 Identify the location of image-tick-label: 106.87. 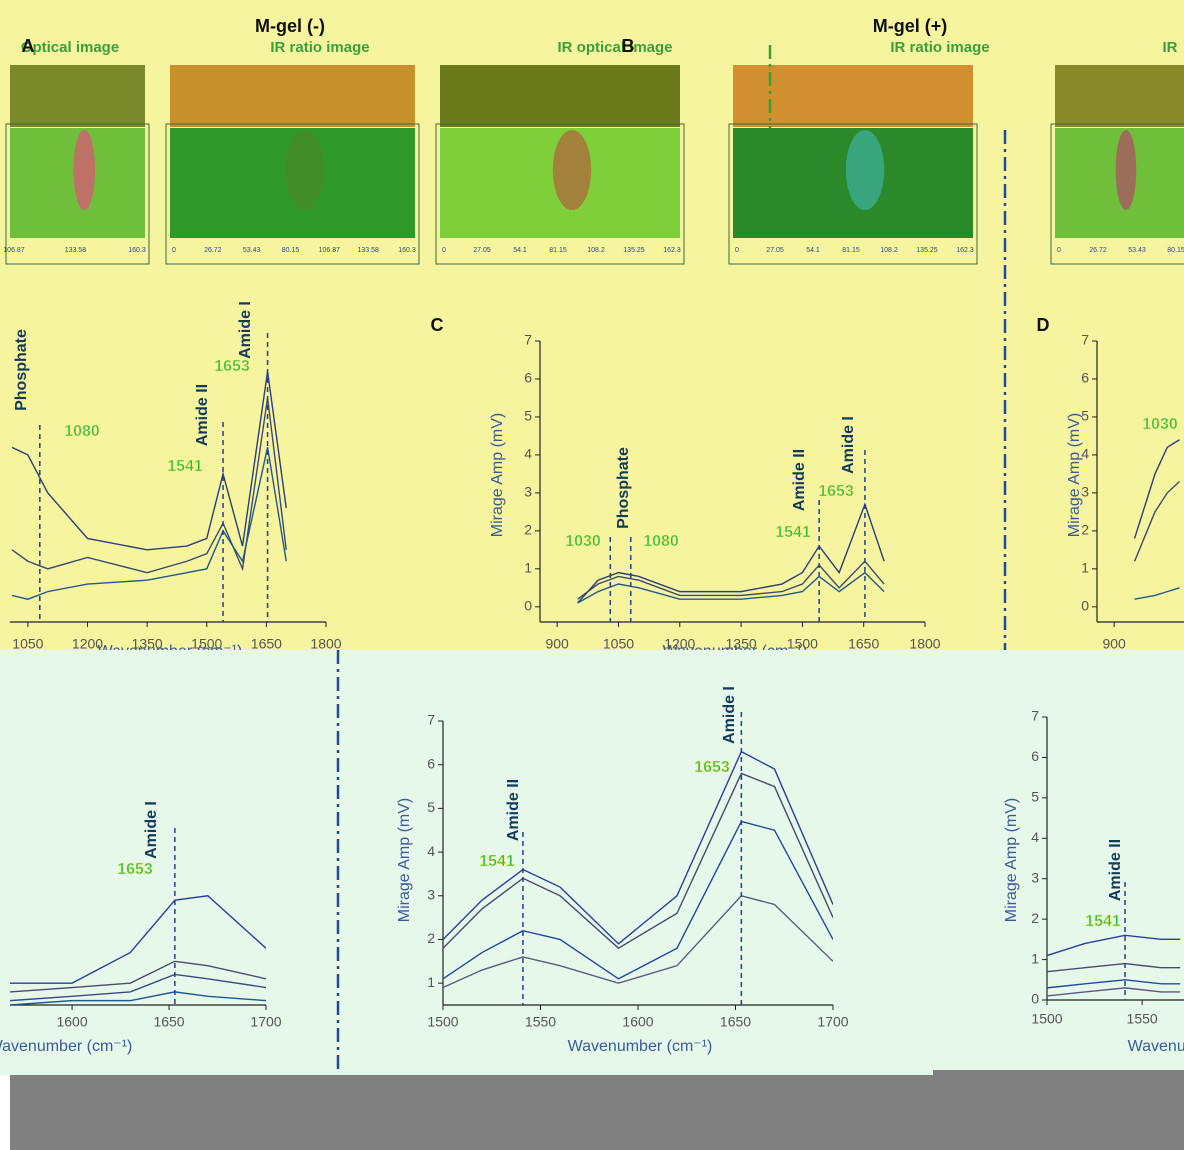
(14, 250).